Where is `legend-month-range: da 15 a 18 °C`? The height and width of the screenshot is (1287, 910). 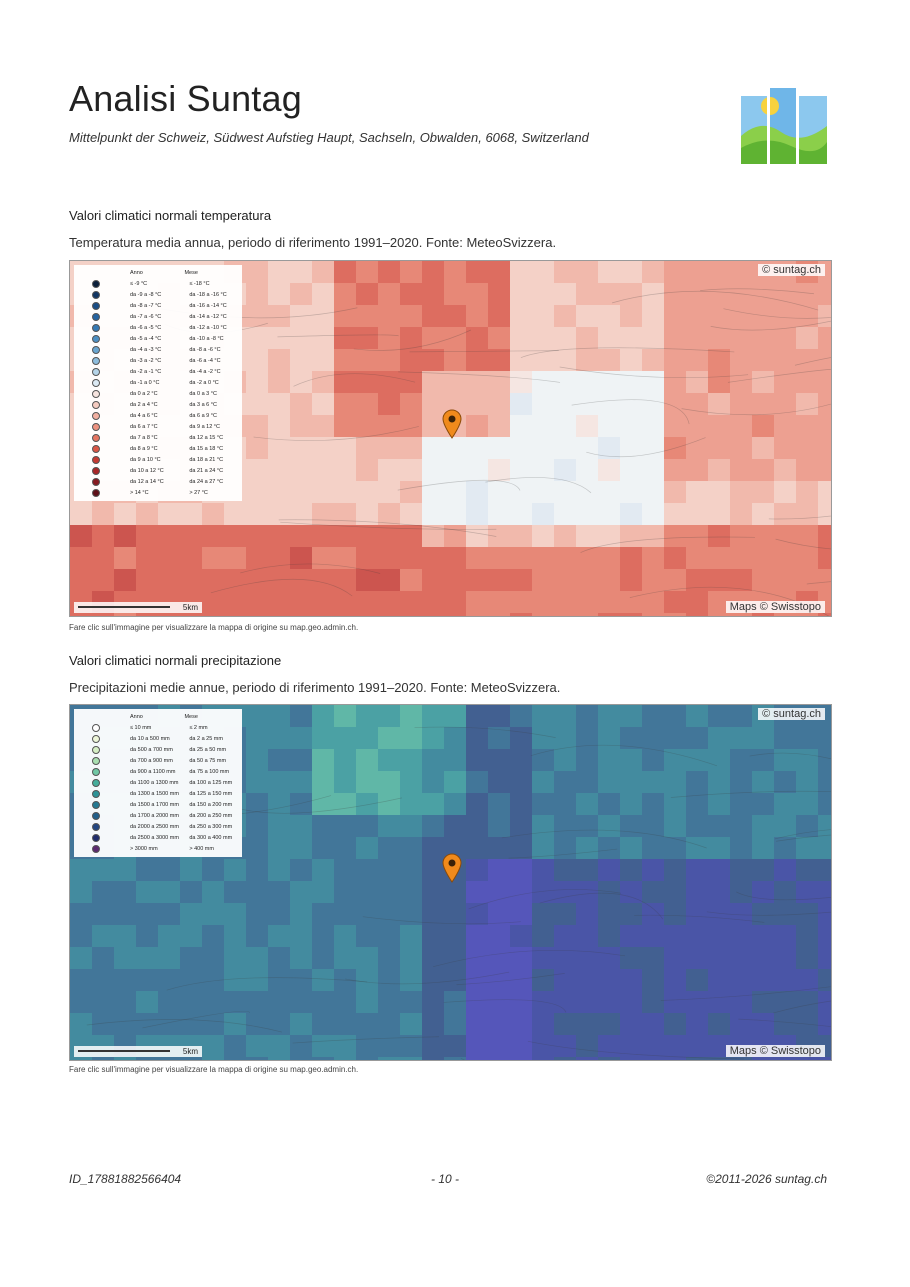
legend-month-range: da 15 a 18 °C is located at coordinates (206, 448).